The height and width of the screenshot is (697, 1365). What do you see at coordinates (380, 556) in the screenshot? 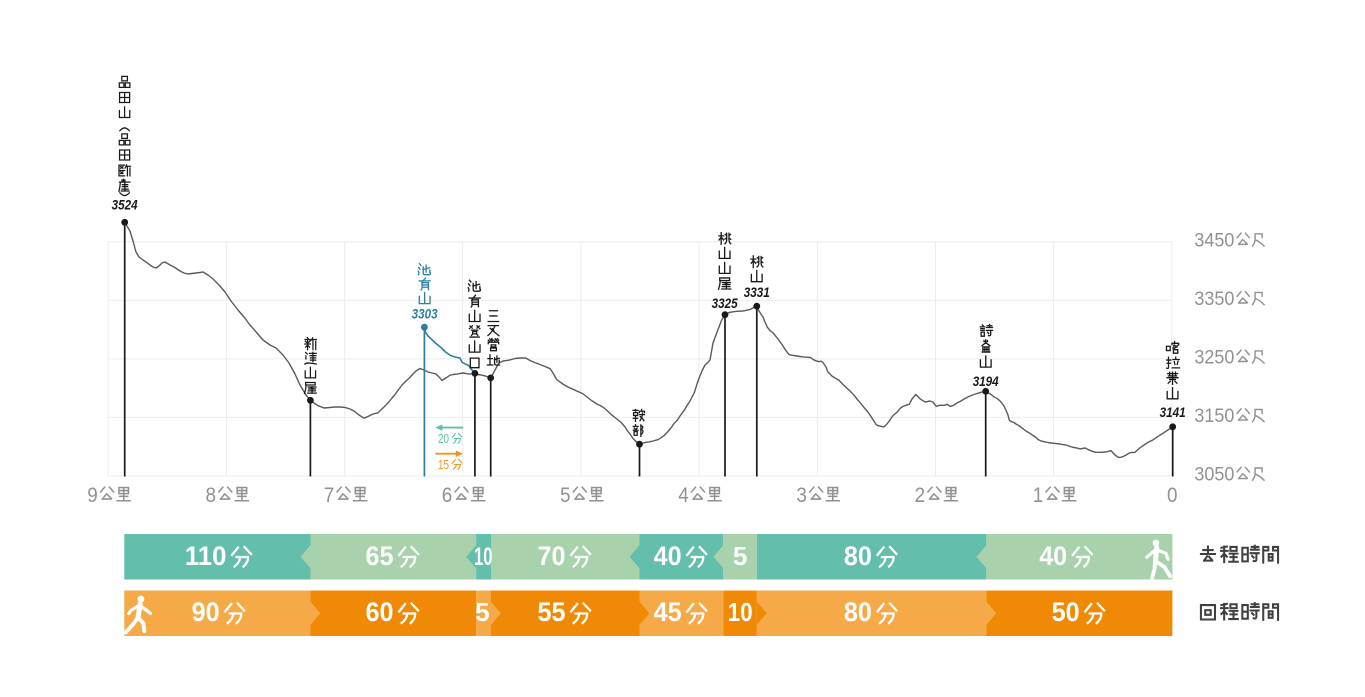
I see `svg-text: 65` at bounding box center [380, 556].